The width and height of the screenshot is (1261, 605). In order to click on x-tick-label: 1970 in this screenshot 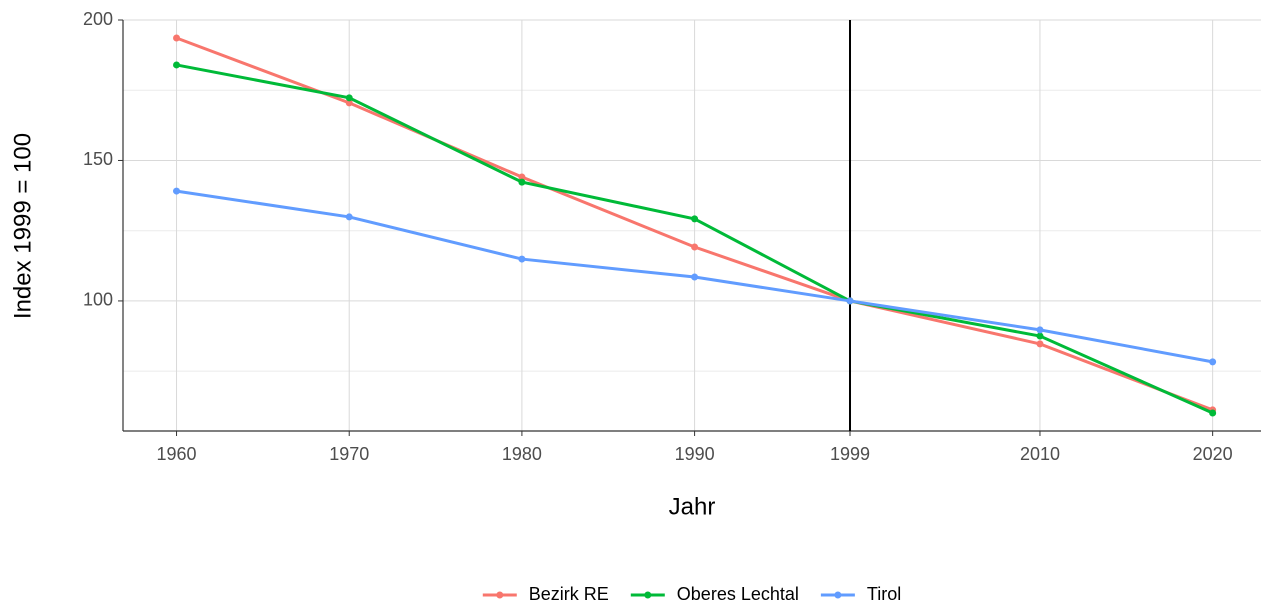, I will do `click(349, 454)`.